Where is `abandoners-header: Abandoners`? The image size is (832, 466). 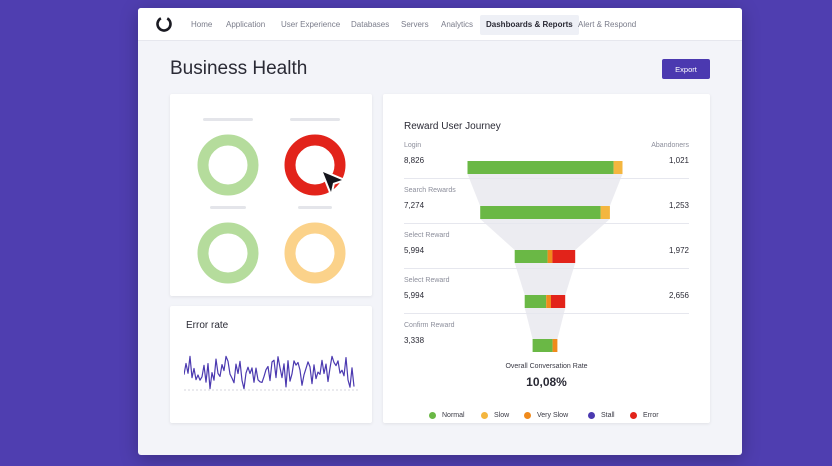 abandoners-header: Abandoners is located at coordinates (670, 145).